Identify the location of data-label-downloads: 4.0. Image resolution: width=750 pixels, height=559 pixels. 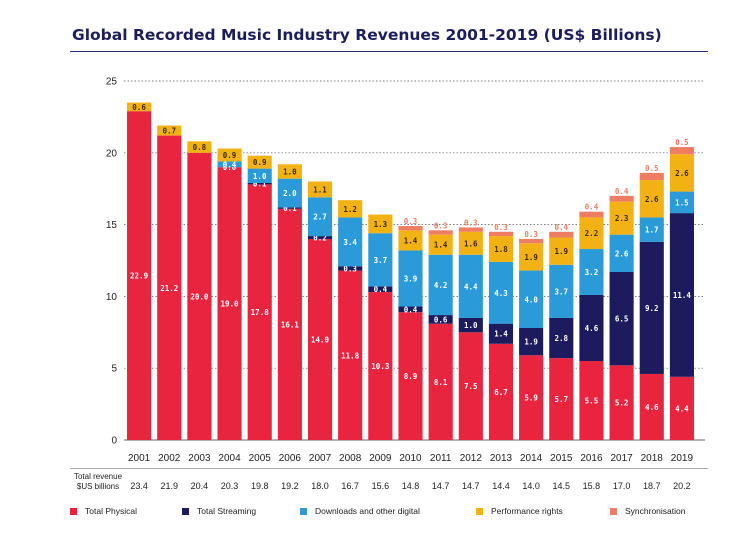
(531, 299).